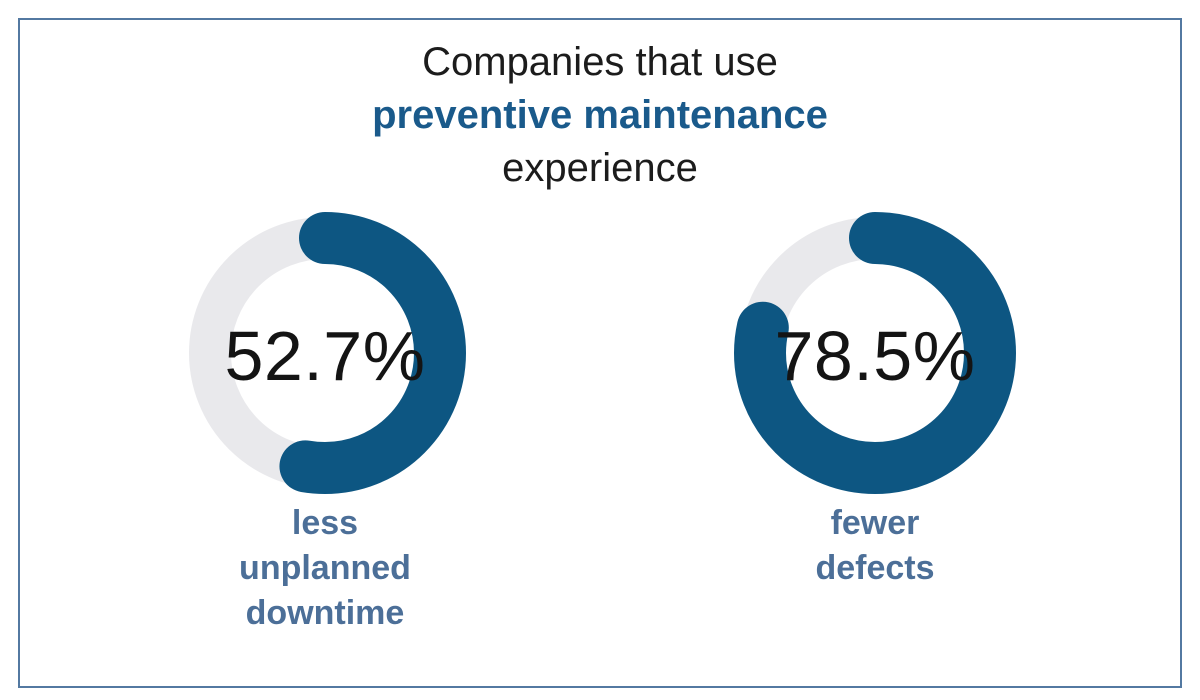  Describe the element at coordinates (600, 168) in the screenshot. I see `title-line-3: experience` at that location.